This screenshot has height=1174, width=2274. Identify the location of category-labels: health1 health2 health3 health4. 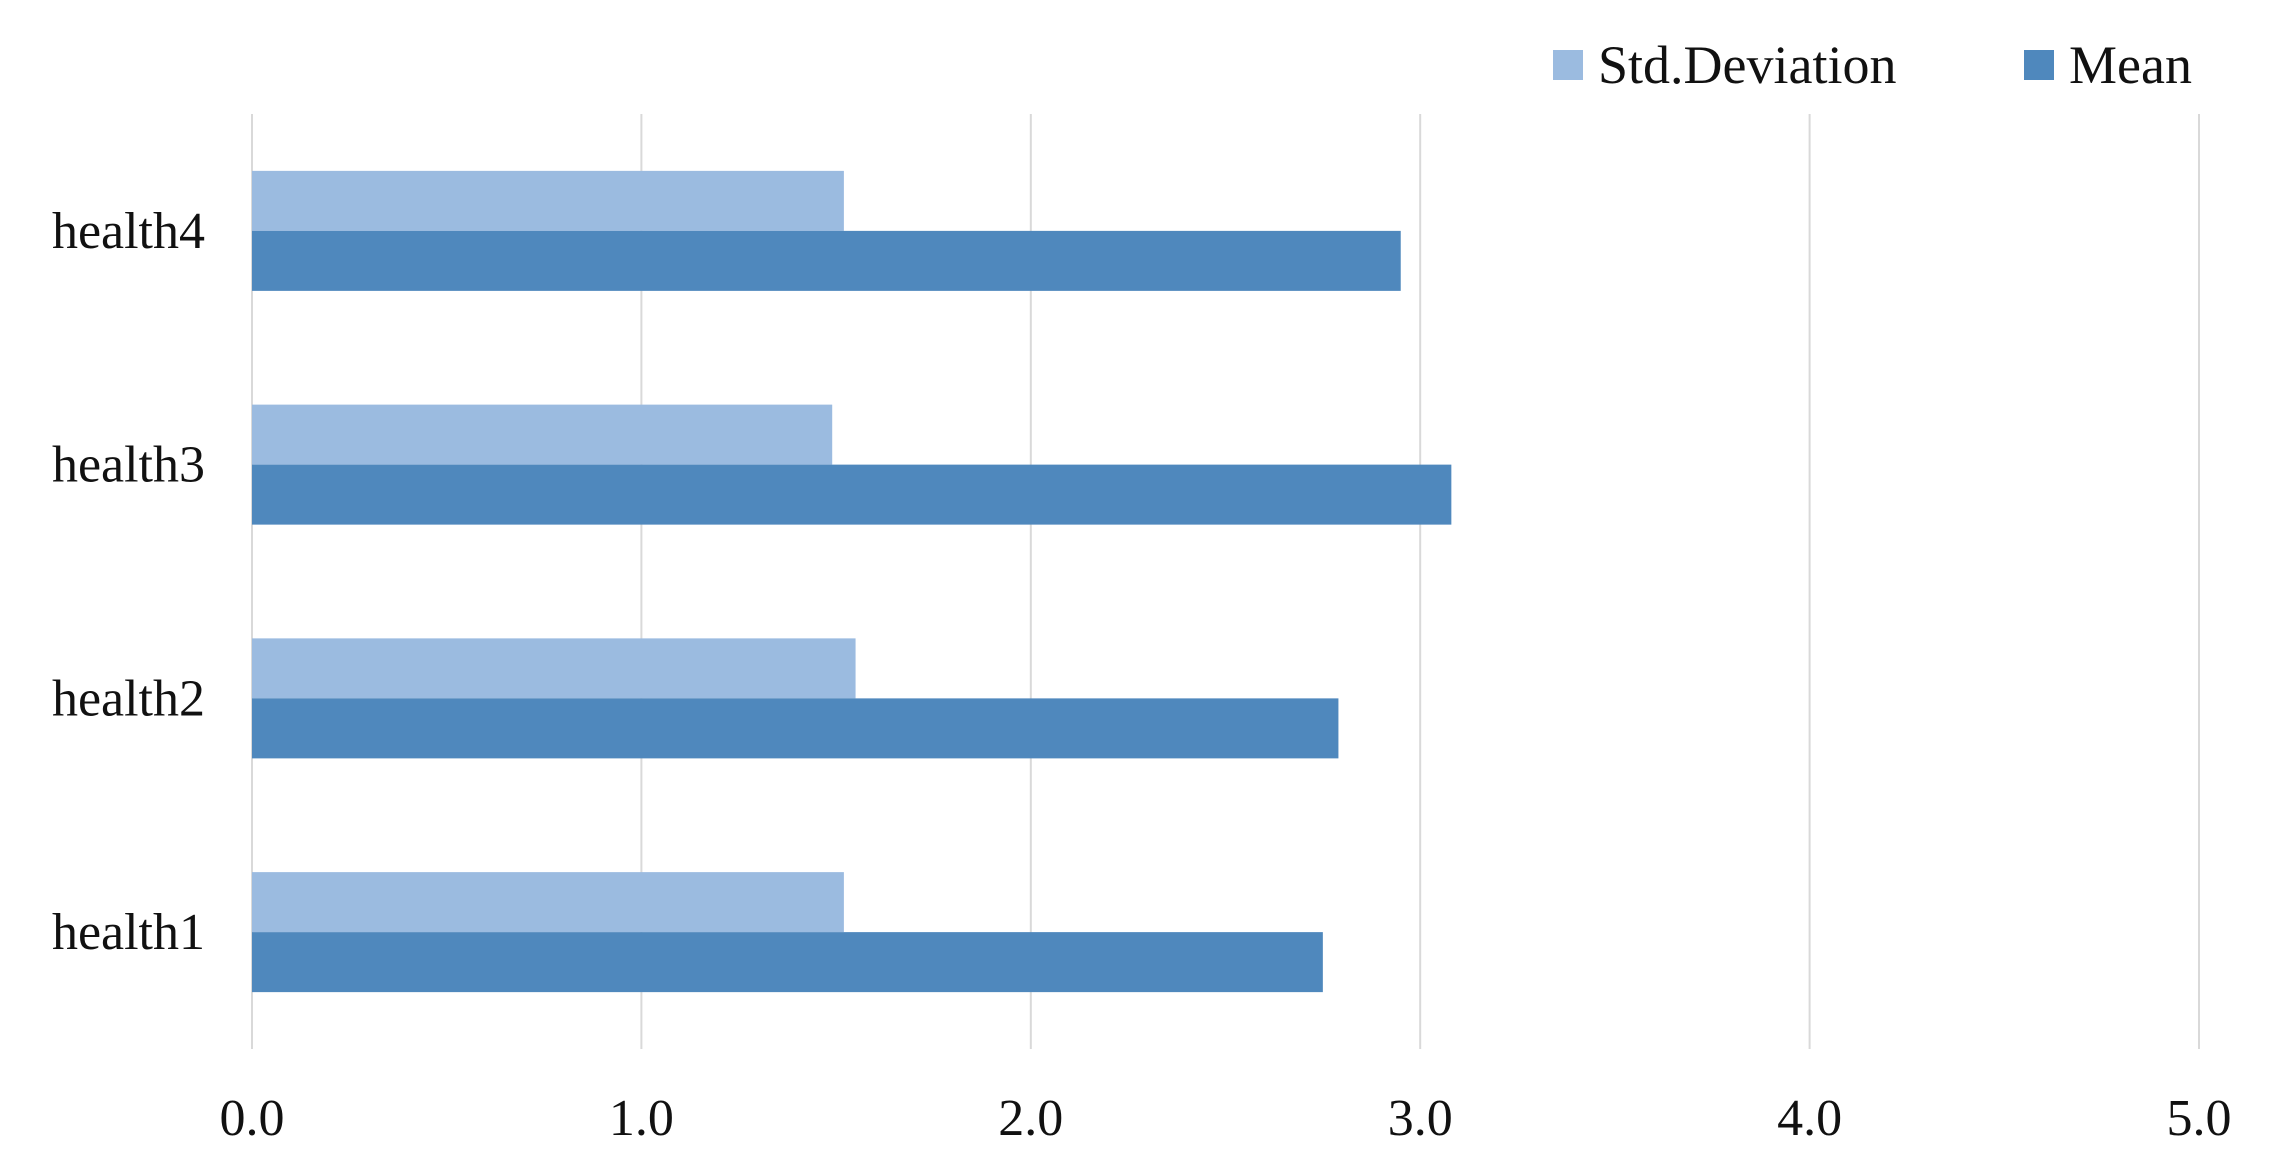
(128, 582).